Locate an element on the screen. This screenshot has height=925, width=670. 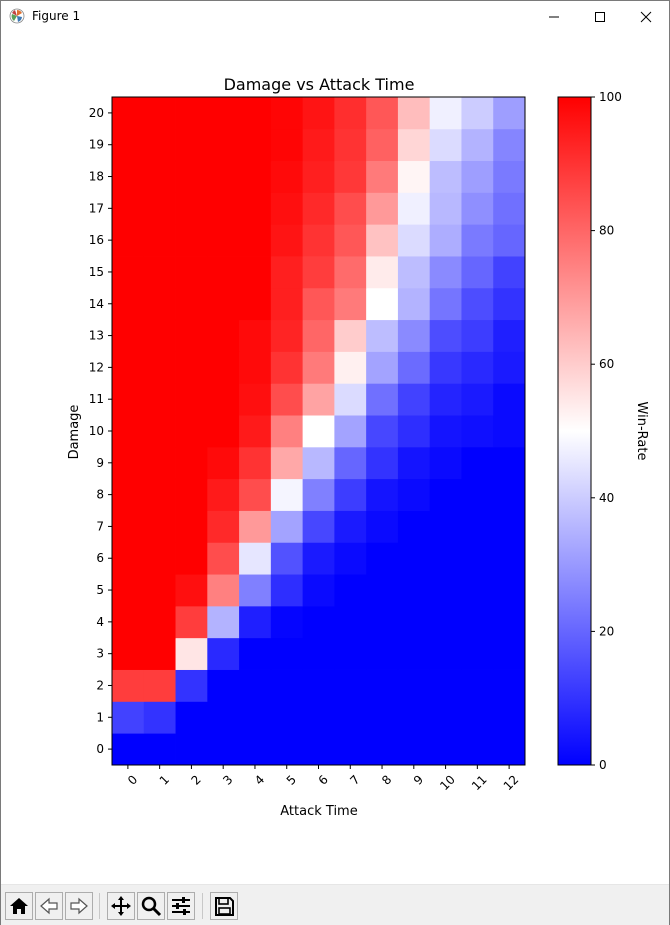
y-tick-label: 15 is located at coordinates (96, 272).